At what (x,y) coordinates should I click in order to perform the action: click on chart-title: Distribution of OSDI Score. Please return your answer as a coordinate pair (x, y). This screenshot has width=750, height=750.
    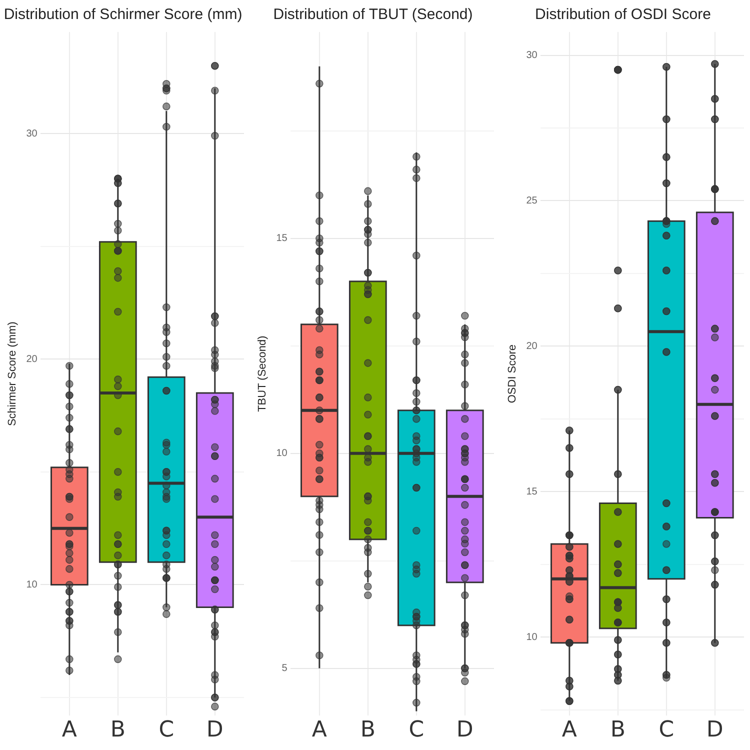
    Looking at the image, I should click on (623, 15).